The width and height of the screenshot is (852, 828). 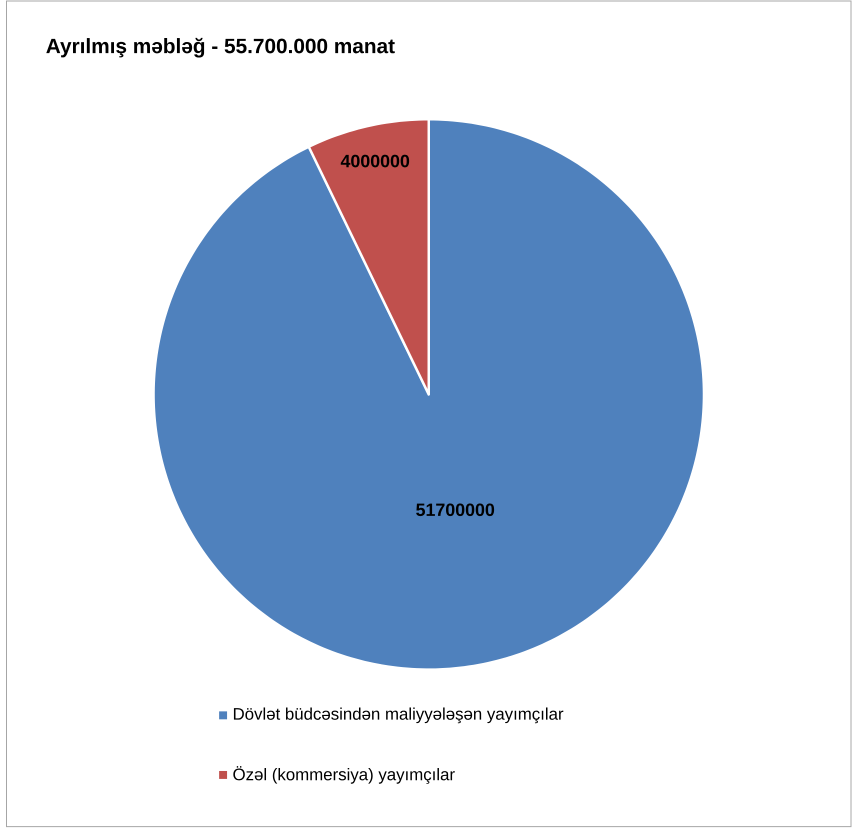 I want to click on legend-label: Dövlət büdcəsindən maliyyələşən yayımçılar, so click(x=399, y=716).